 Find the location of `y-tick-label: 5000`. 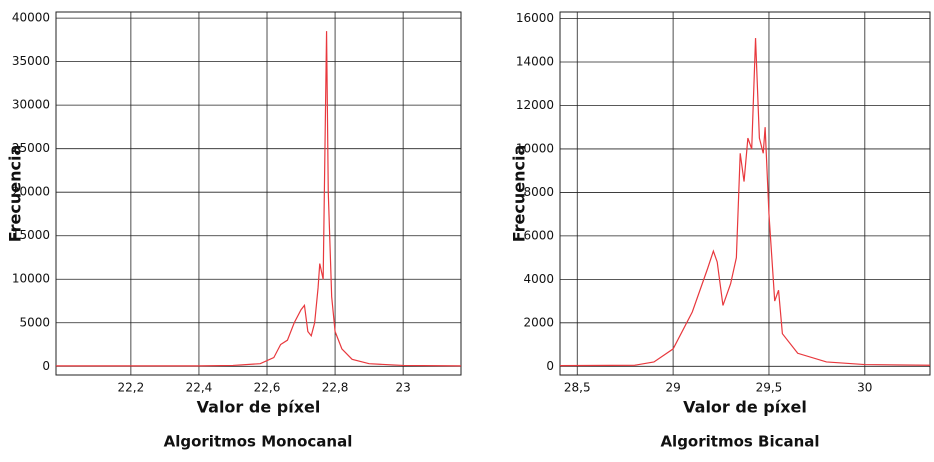

y-tick-label: 5000 is located at coordinates (34, 322).